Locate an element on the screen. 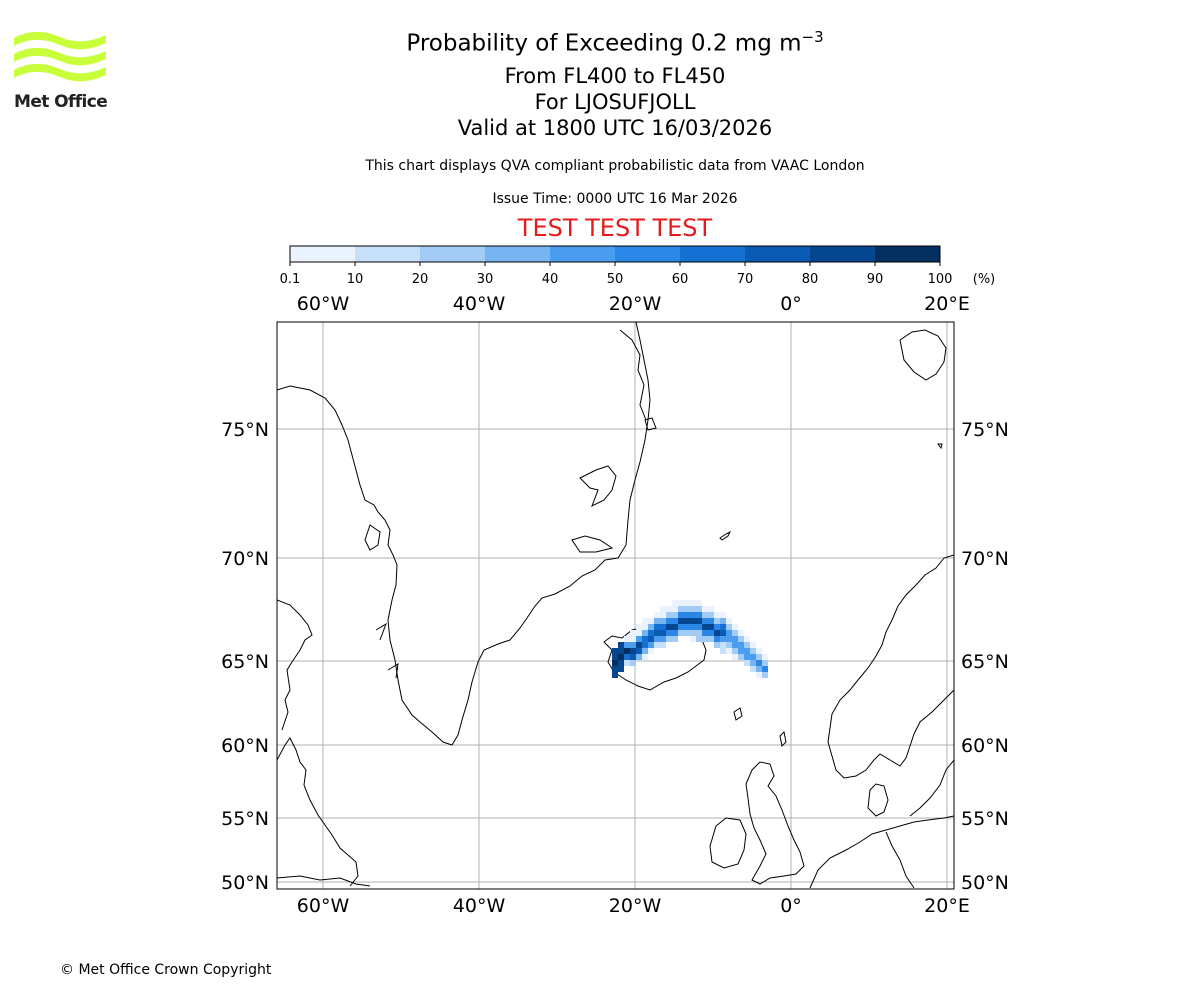 This screenshot has width=1200, height=1000. logo-text: Met Office is located at coordinates (61, 102).